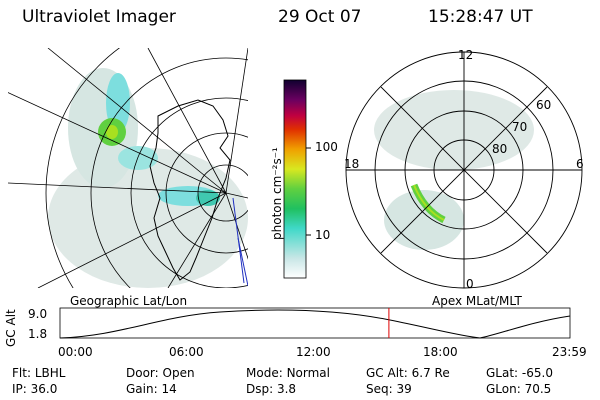  Describe the element at coordinates (190, 190) in the screenshot. I see `antarctica-outline` at that location.